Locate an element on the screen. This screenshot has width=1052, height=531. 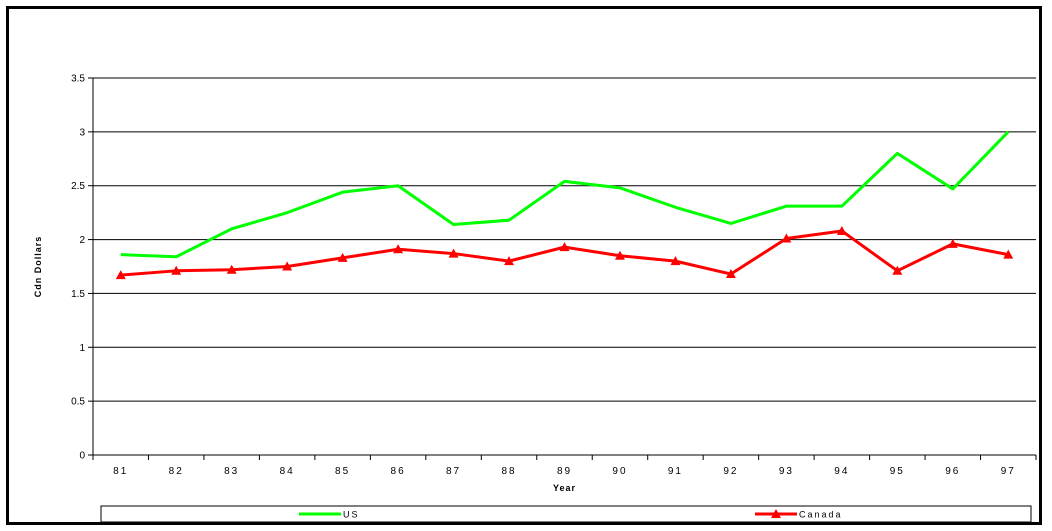
series-canada is located at coordinates (564, 252).